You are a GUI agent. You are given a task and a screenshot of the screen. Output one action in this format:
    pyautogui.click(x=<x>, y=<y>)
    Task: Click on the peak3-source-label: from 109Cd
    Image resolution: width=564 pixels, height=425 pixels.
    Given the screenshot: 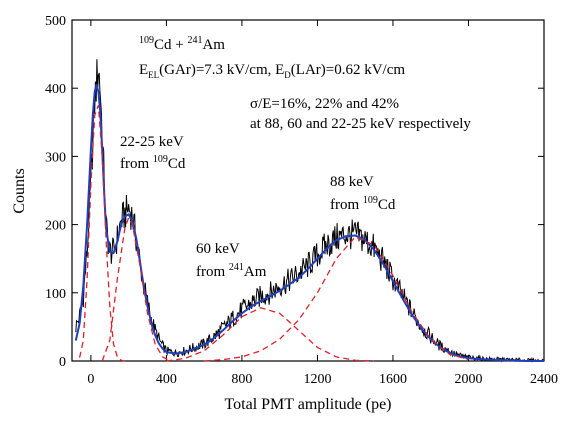 What is the action you would take?
    pyautogui.click(x=363, y=204)
    